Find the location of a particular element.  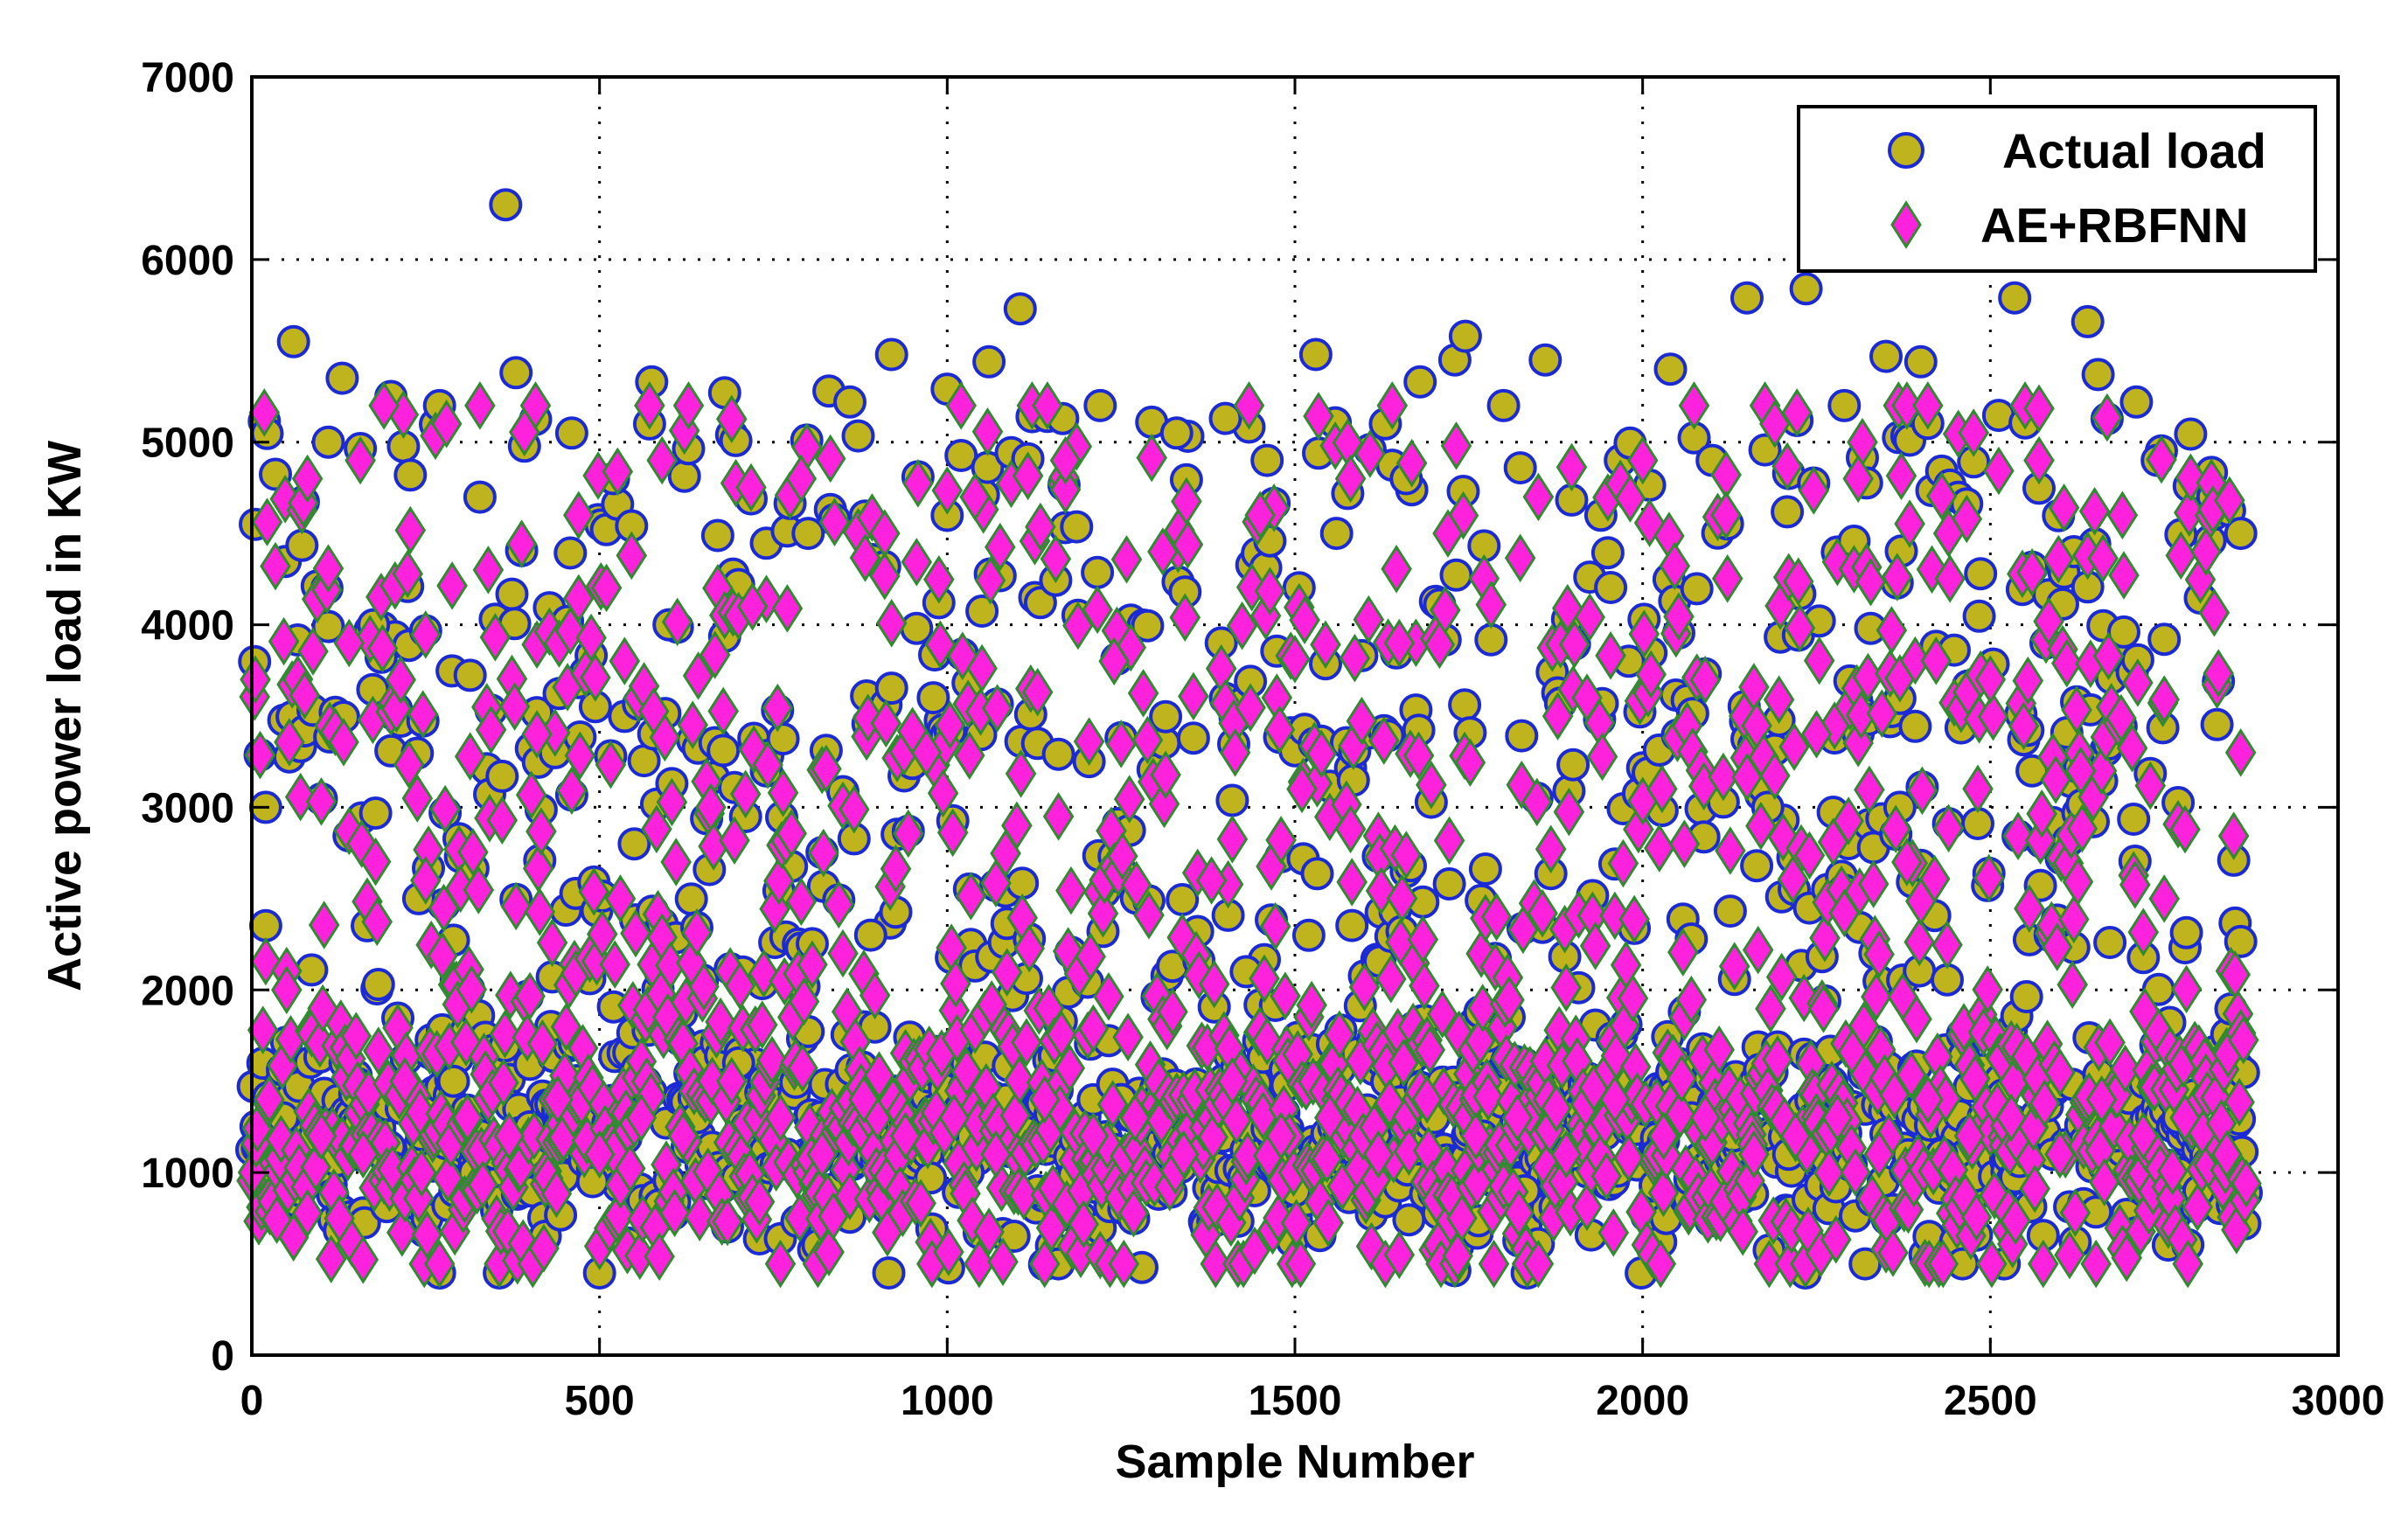

x-tick-label: 3000 is located at coordinates (2338, 1401).